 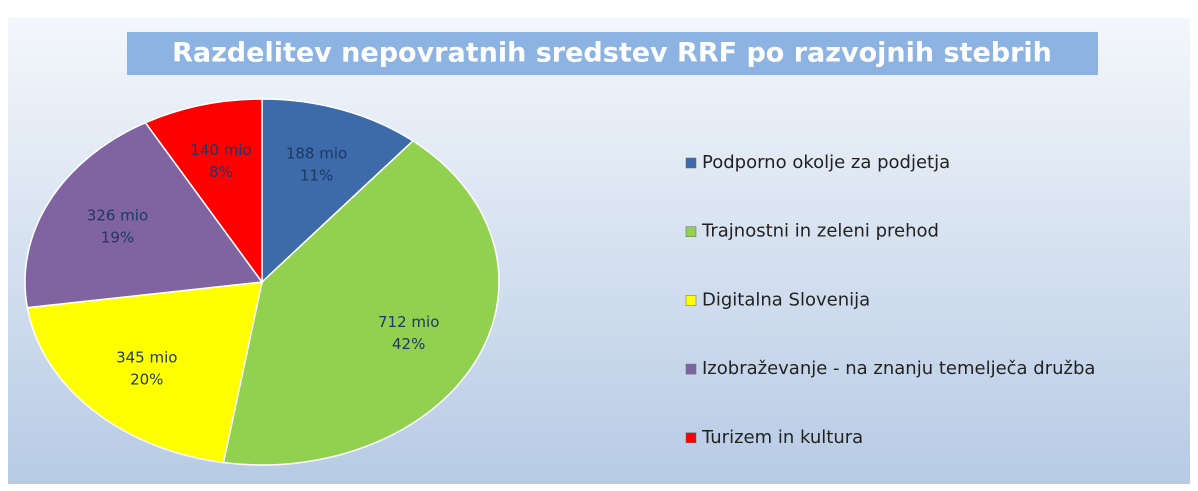 I want to click on percent-label: 19%, so click(x=117, y=237).